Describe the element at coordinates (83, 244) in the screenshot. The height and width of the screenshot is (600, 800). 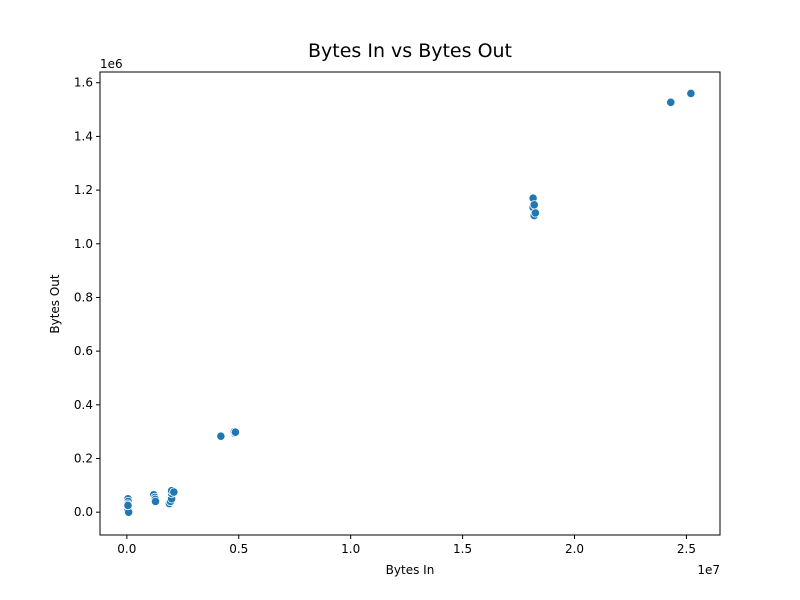
I see `y-tick-label: 1.0` at that location.